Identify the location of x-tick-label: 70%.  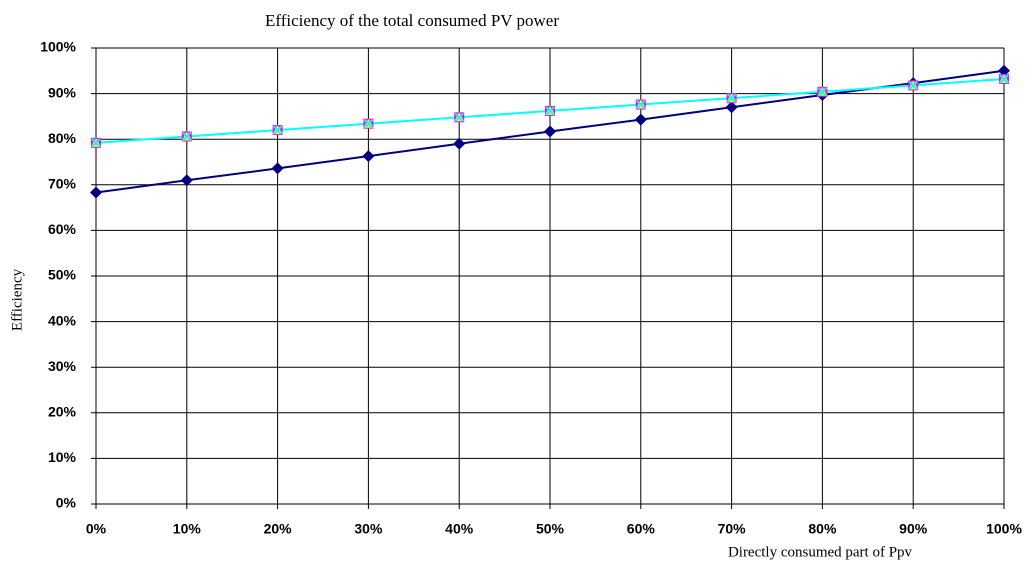
(732, 529).